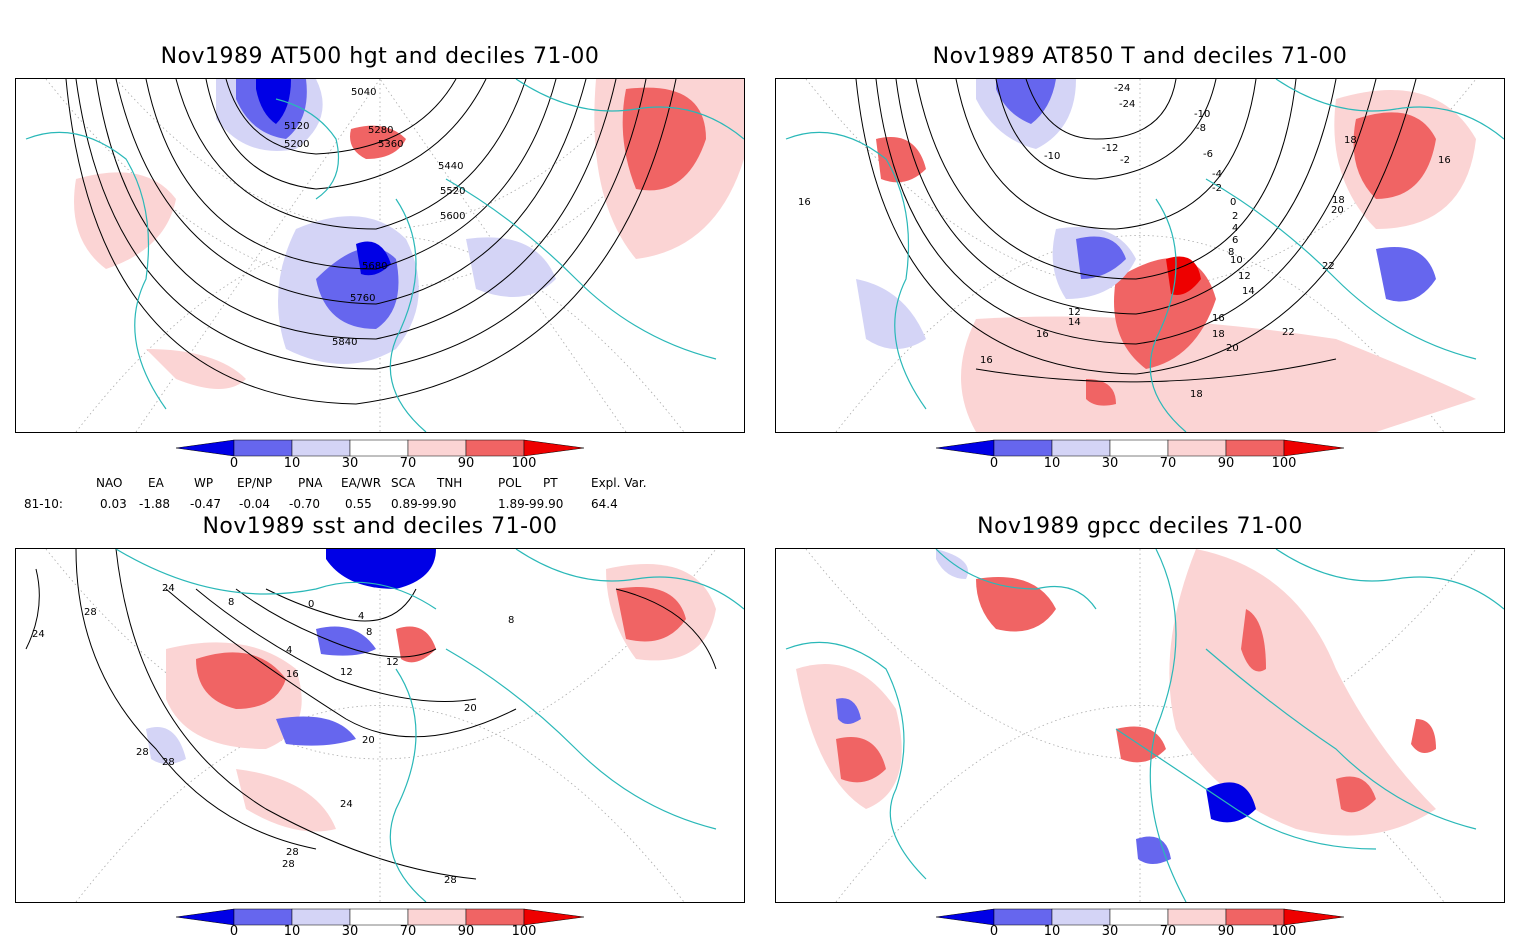 This screenshot has height=940, width=1520. What do you see at coordinates (1140, 526) in the screenshot?
I see `panel-title-gpcc: Nov1989 gpcc deciles 71-00` at bounding box center [1140, 526].